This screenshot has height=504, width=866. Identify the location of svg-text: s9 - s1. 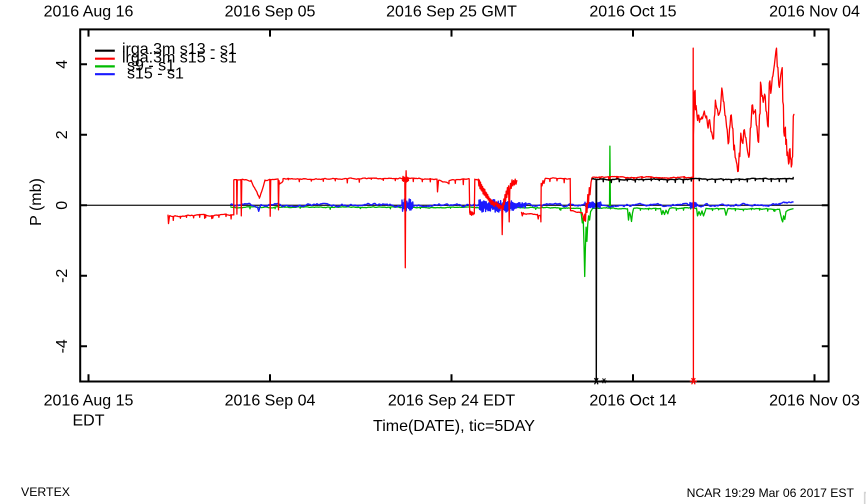
(151, 65).